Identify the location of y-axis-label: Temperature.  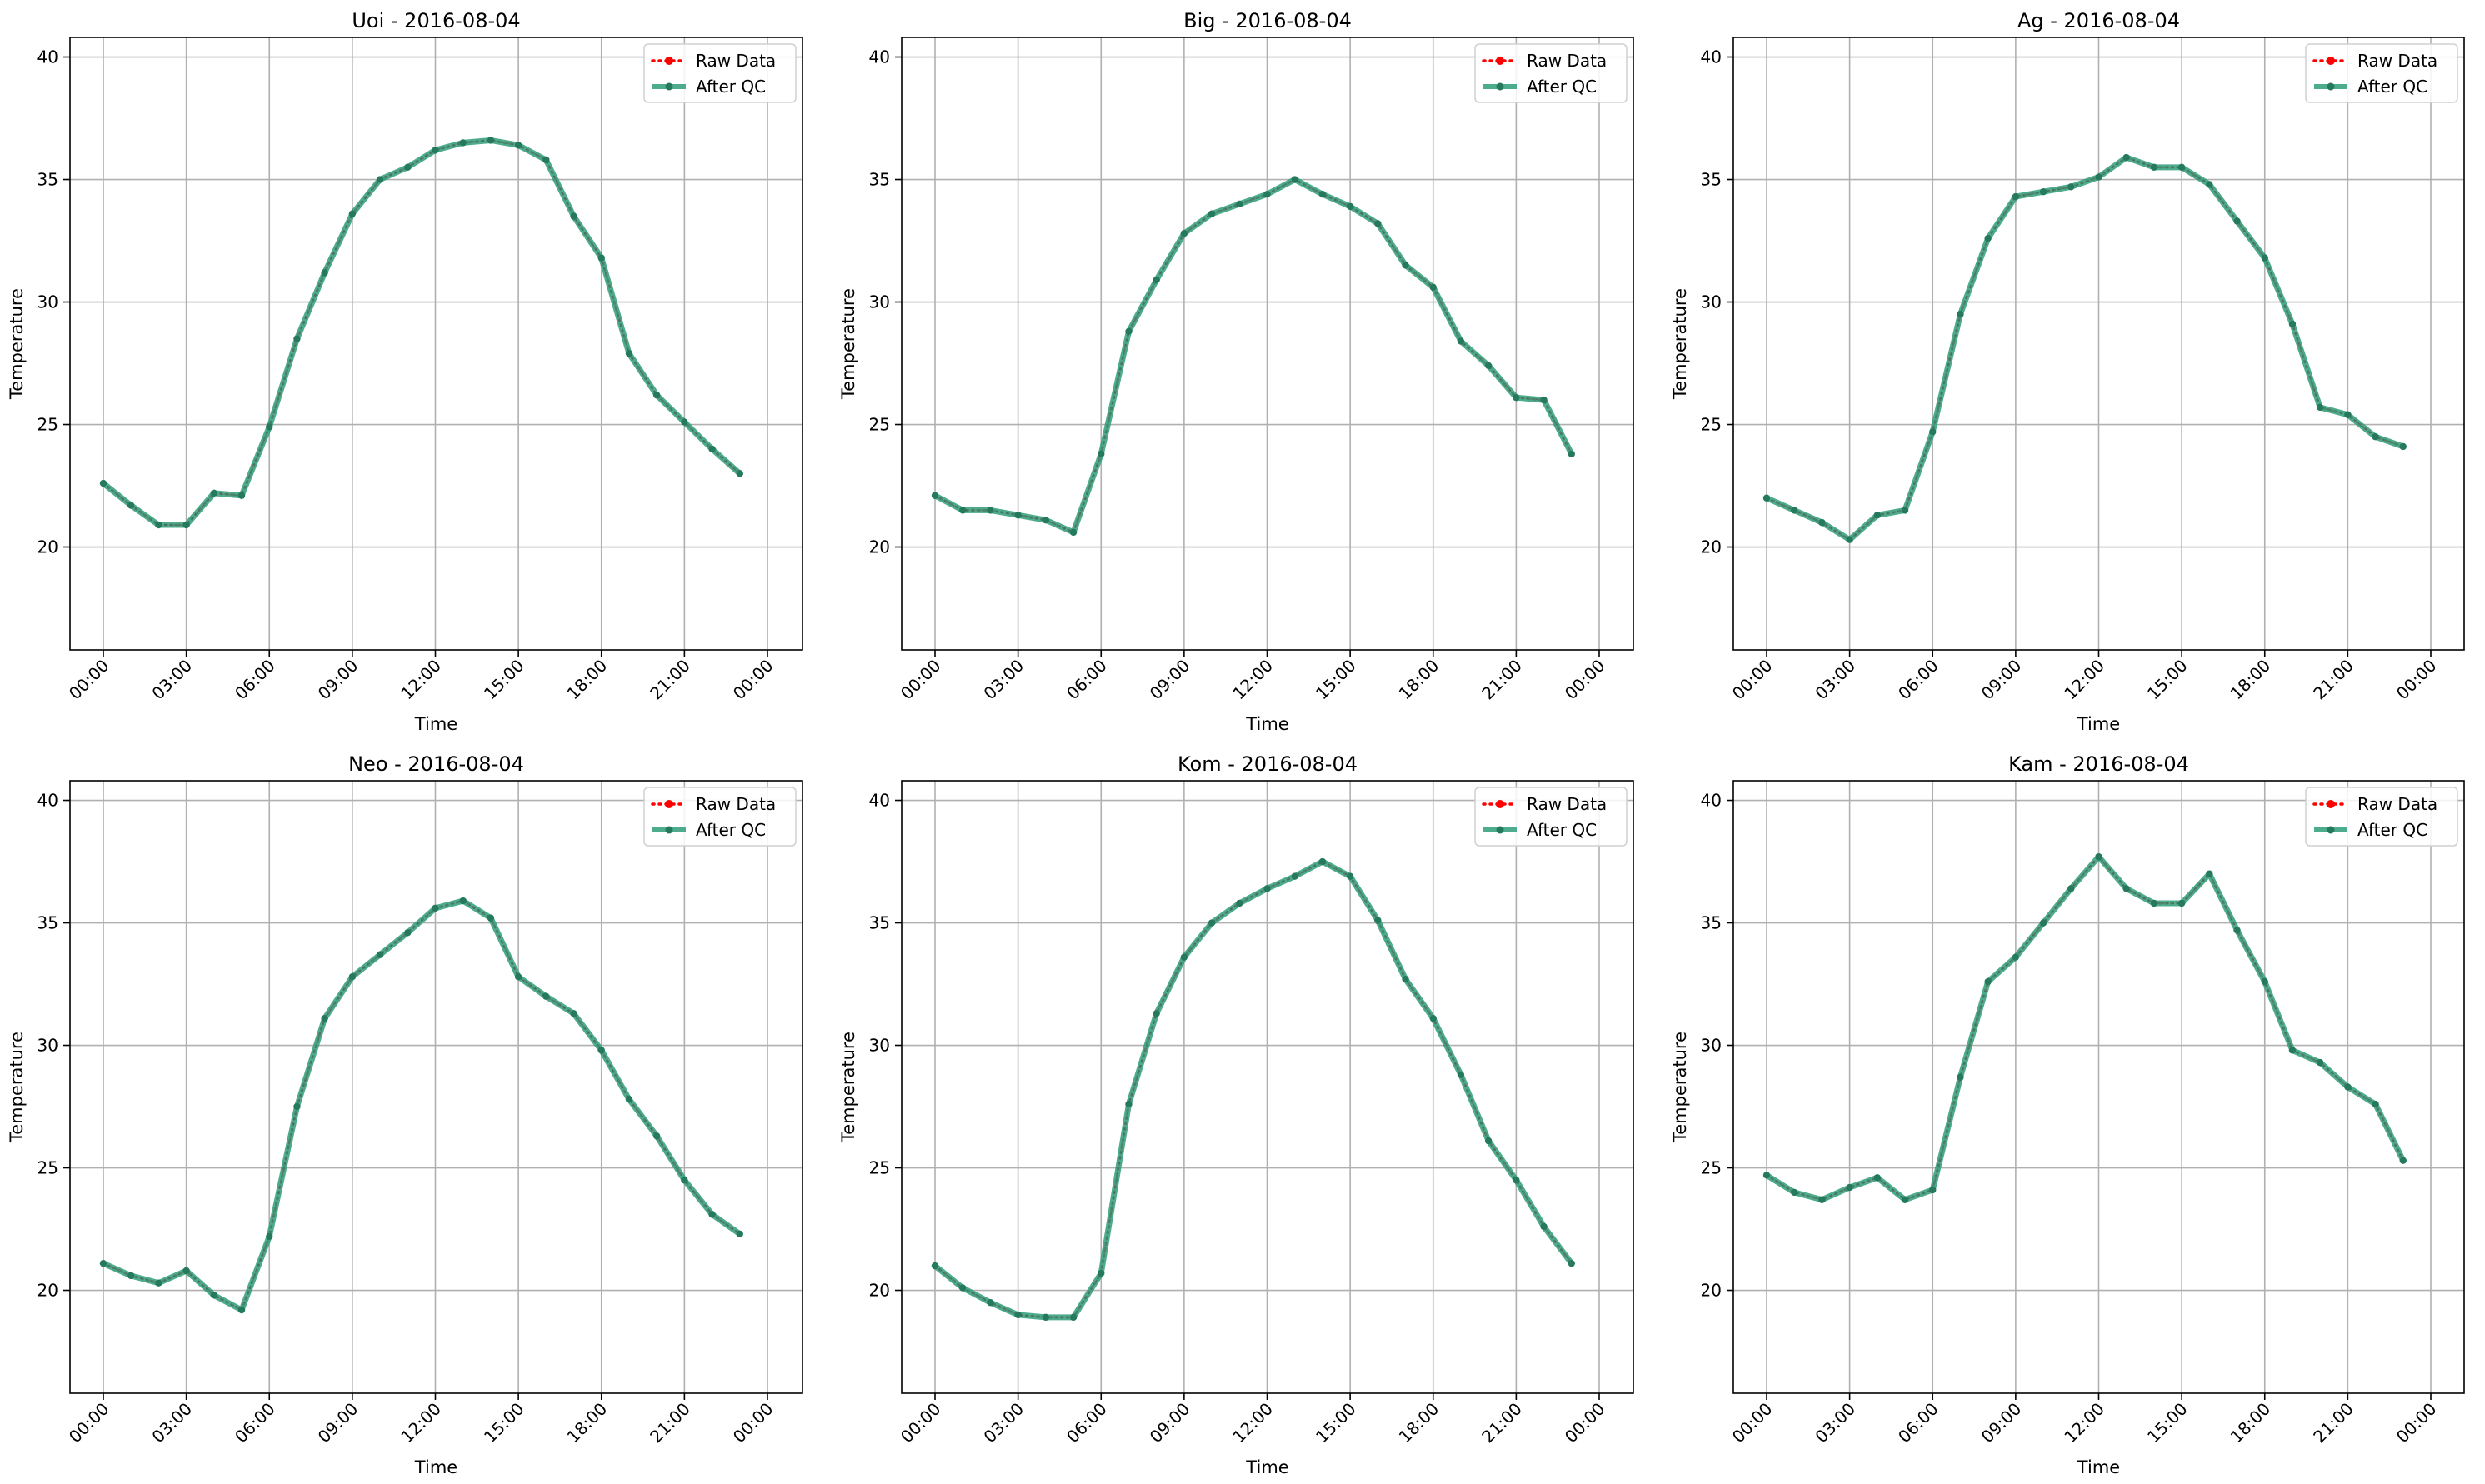
(17, 1088).